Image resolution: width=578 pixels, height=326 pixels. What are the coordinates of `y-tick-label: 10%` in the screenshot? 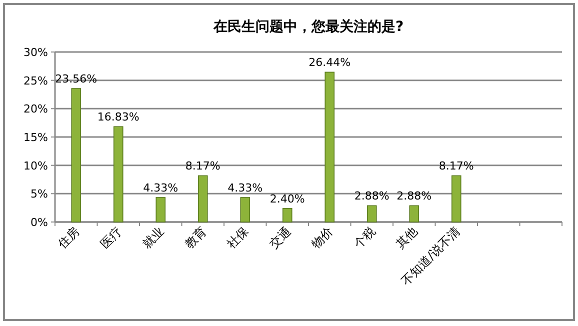 It's located at (36, 165).